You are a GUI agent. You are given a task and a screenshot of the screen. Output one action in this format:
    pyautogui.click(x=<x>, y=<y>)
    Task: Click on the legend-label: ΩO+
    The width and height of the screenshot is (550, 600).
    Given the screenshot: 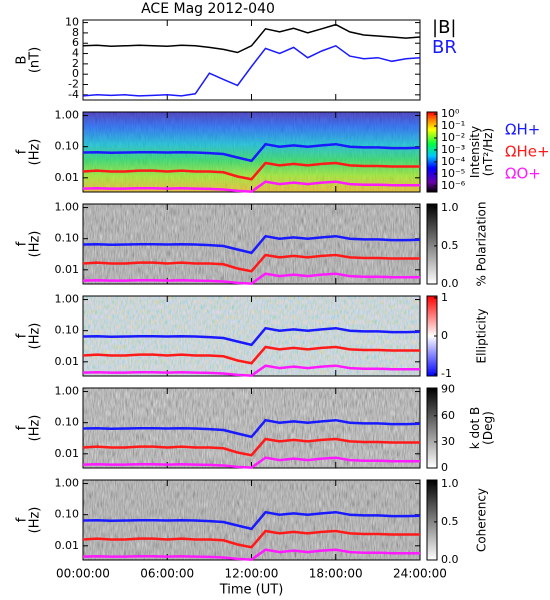 What is the action you would take?
    pyautogui.click(x=523, y=174)
    